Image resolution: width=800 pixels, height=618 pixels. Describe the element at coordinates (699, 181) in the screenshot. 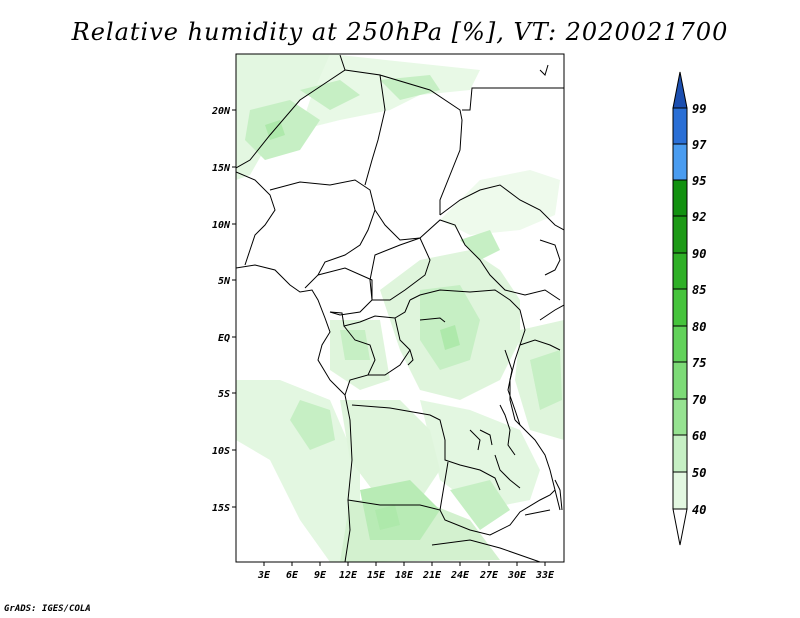

I see `colorbar-label: 95` at that location.